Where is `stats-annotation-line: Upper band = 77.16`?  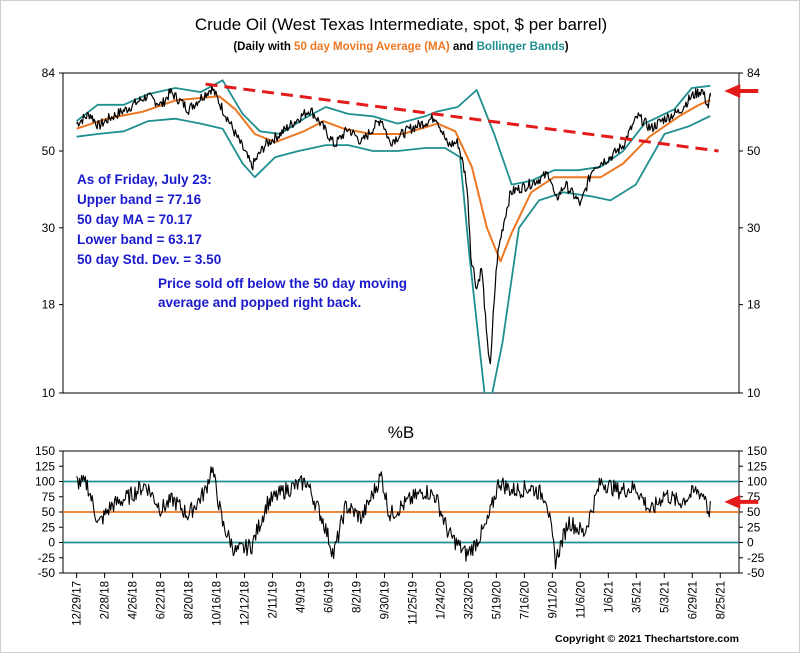
stats-annotation-line: Upper band = 77.16 is located at coordinates (139, 199).